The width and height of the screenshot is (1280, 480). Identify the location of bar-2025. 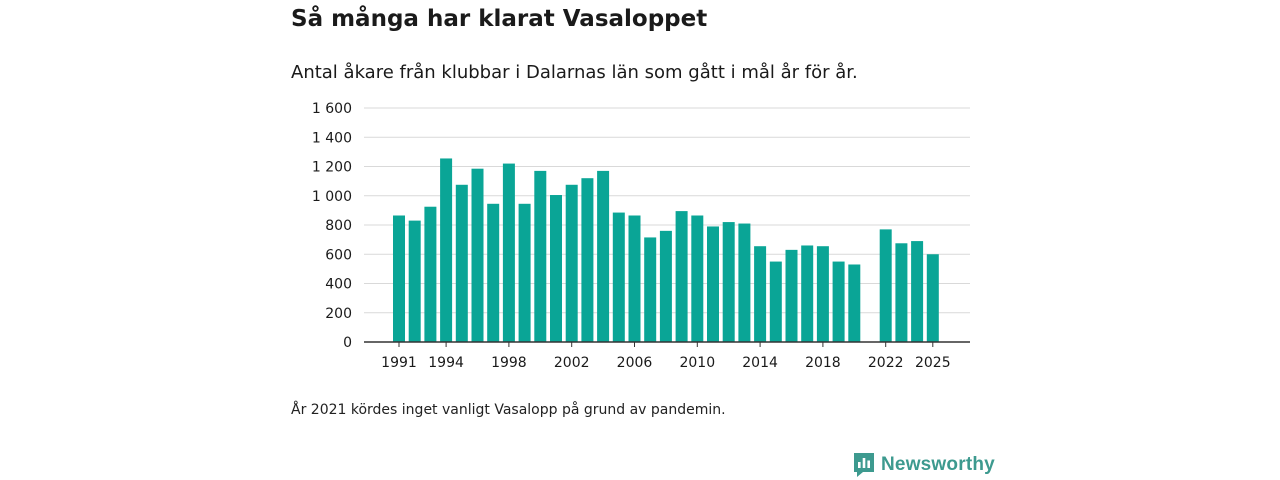
(932, 298).